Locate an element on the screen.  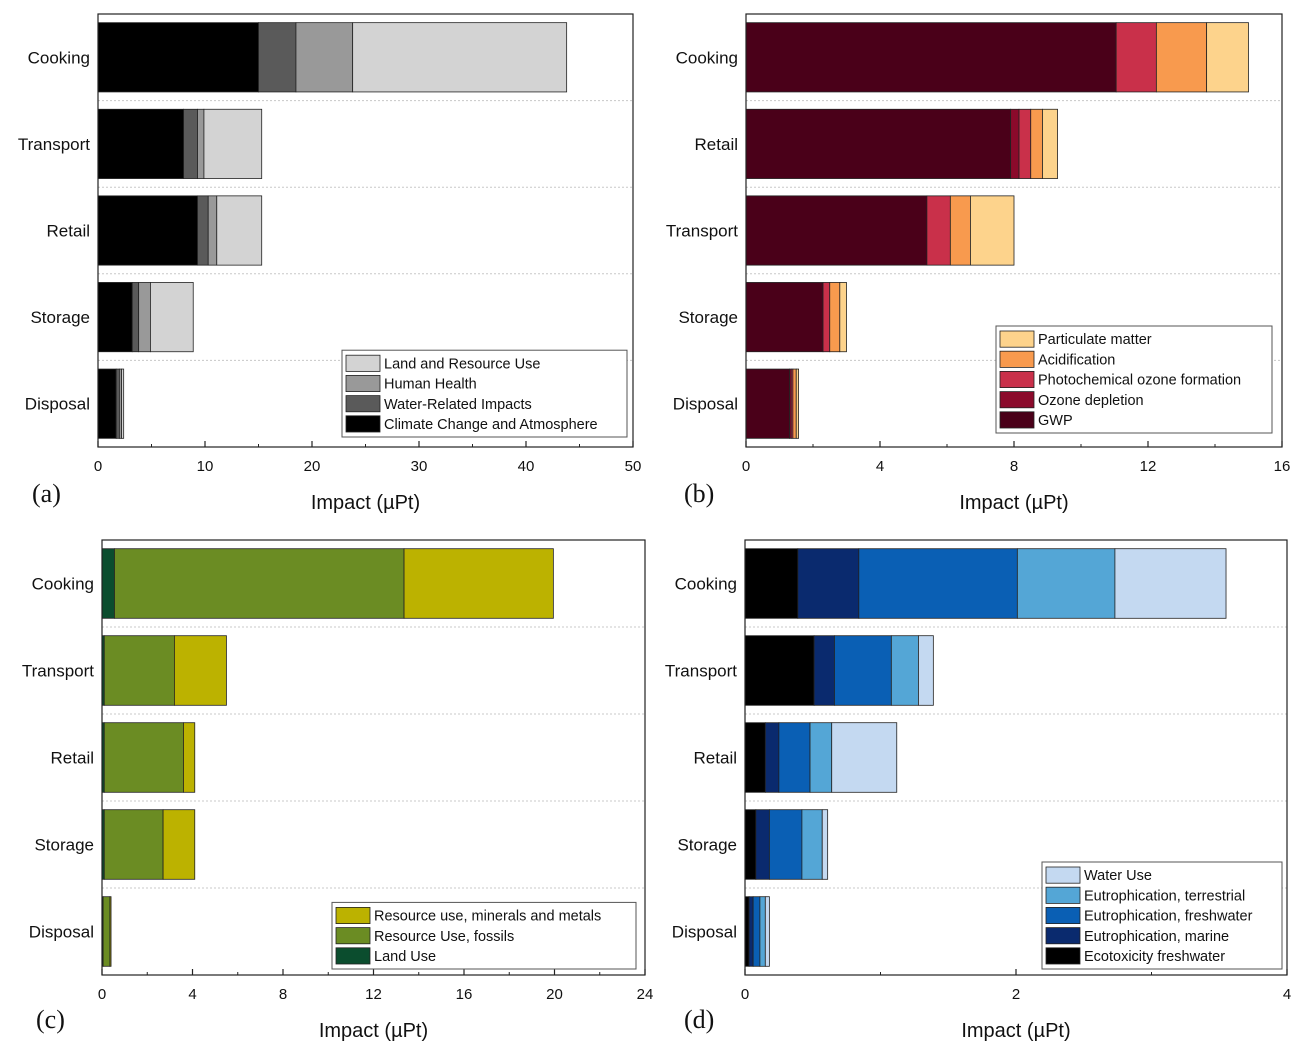
x-tick-label: 50 is located at coordinates (633, 466).